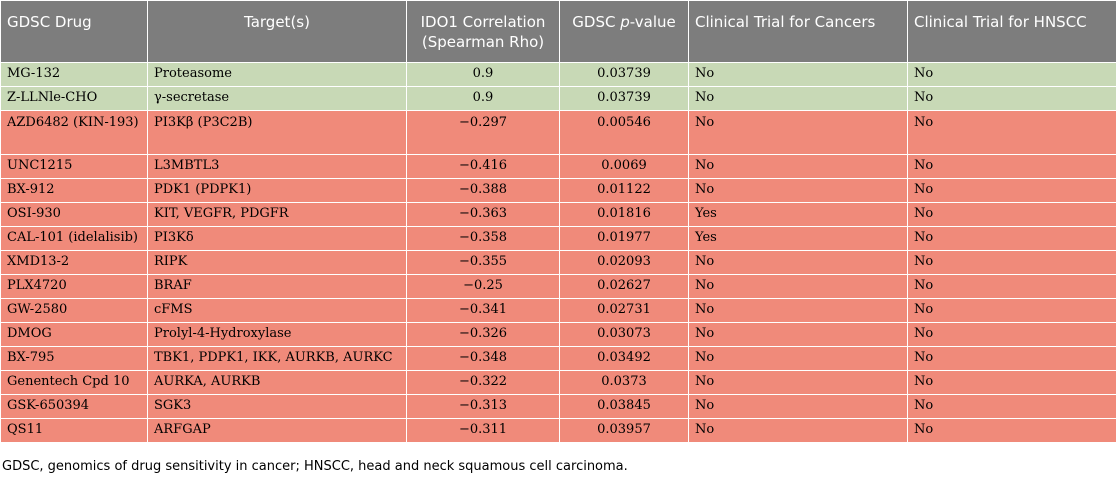 The width and height of the screenshot is (1116, 483). Describe the element at coordinates (483, 286) in the screenshot. I see `cell-correlation: −0.25` at that location.